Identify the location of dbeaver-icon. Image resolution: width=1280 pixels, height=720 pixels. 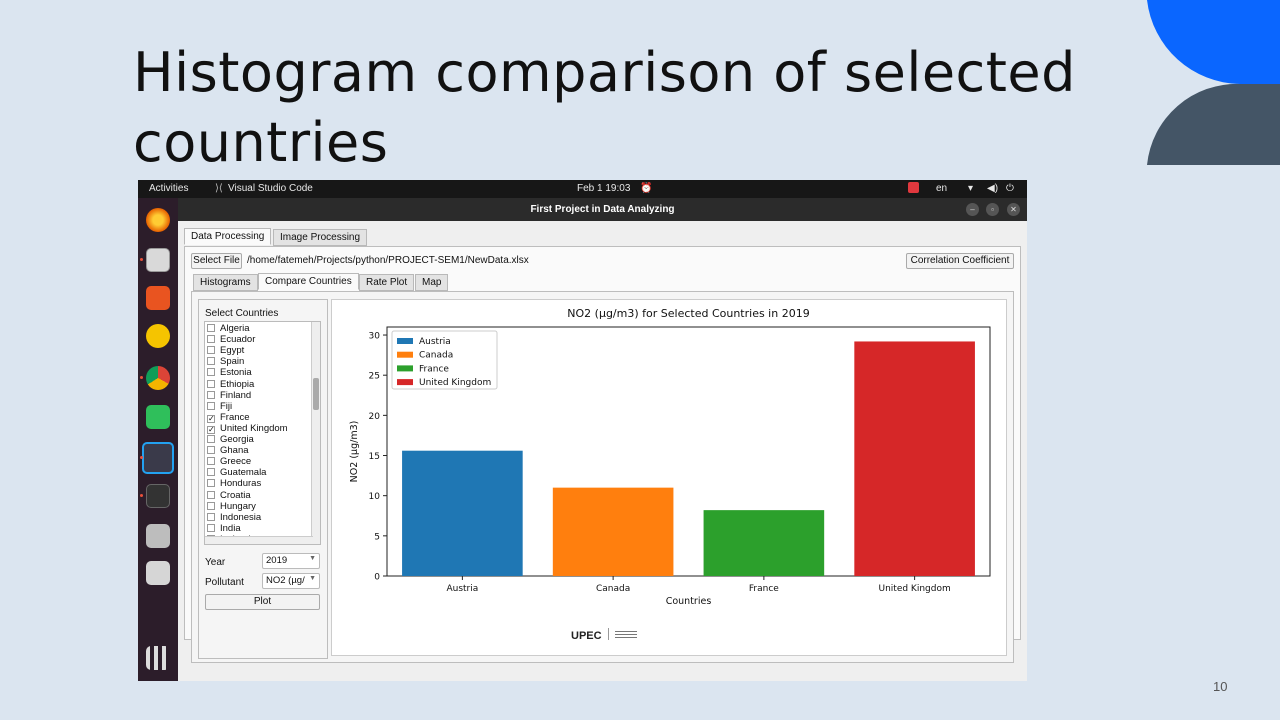
(158, 417).